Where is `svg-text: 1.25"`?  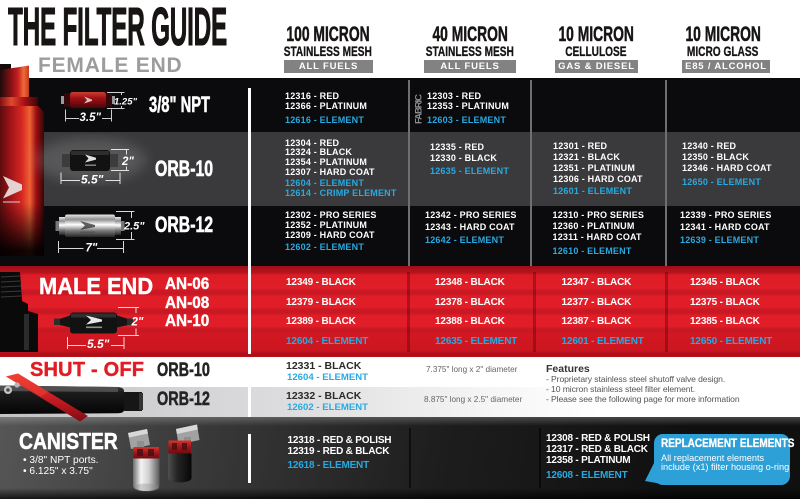 svg-text: 1.25" is located at coordinates (125, 102).